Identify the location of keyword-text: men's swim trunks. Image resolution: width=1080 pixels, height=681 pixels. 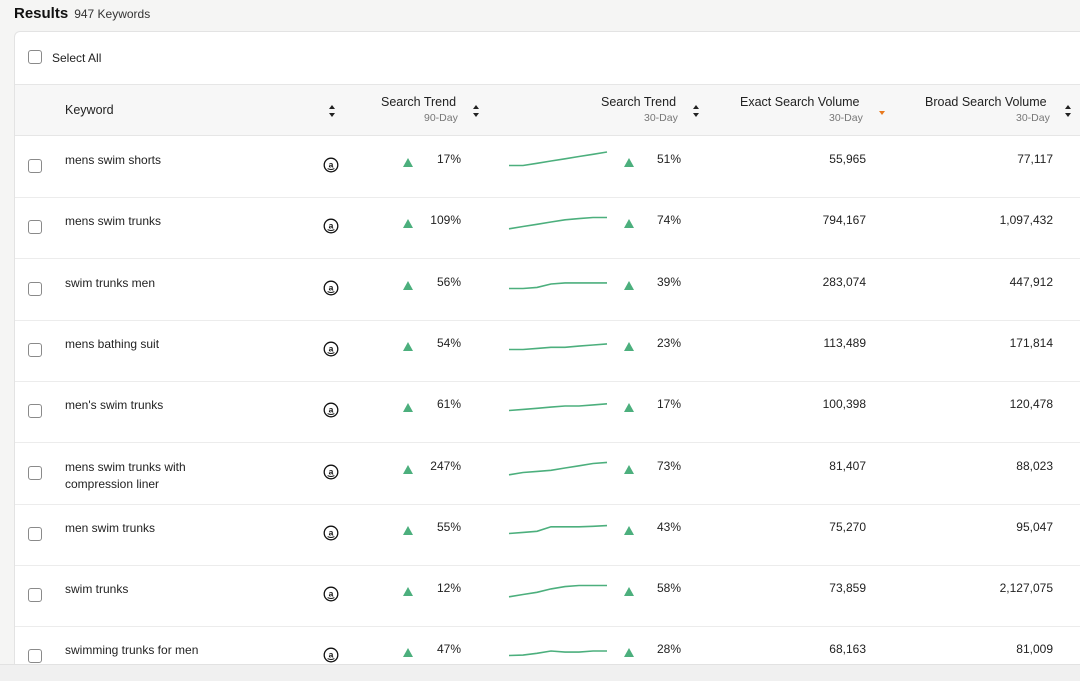
(114, 405).